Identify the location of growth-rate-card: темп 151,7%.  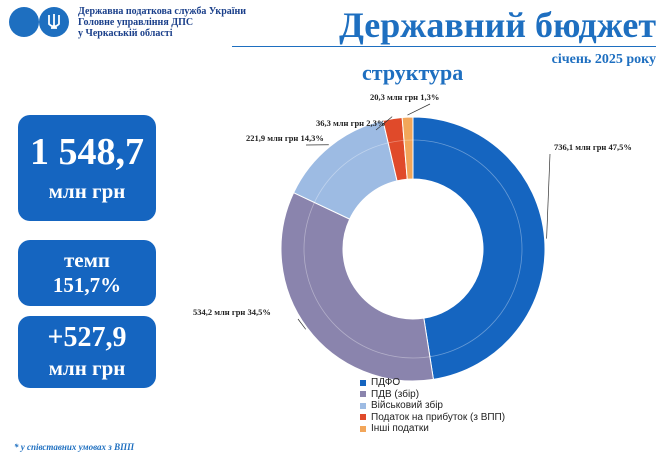
(87, 273).